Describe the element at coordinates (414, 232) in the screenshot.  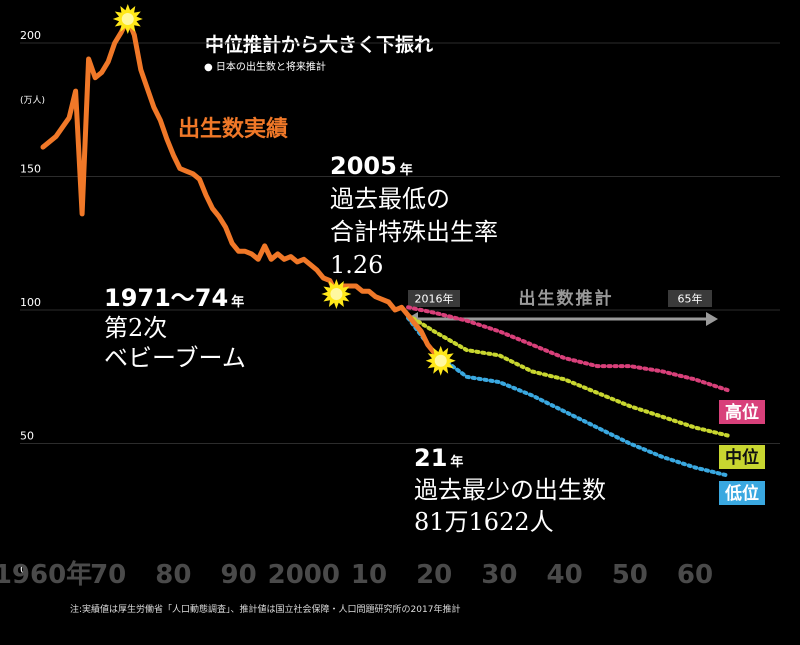
I see `annotation-2005-line-2: 合計特殊出生率` at that location.